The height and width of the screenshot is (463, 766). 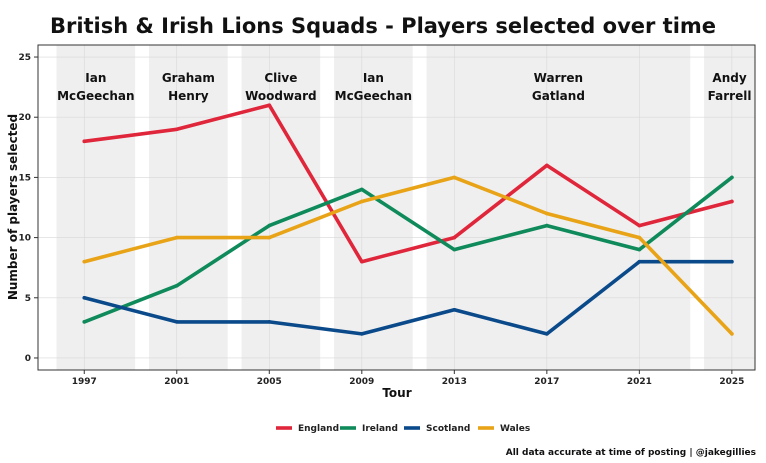 I want to click on x-tick-label: 2009, so click(x=361, y=382).